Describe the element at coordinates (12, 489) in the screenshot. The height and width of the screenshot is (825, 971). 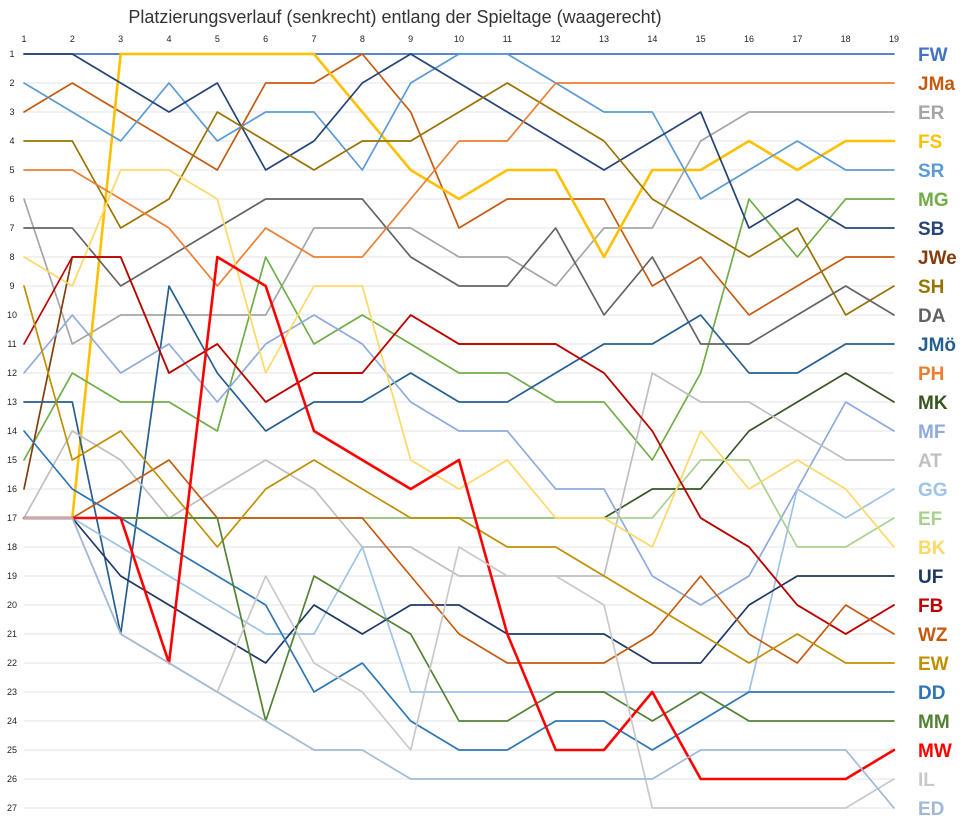
I see `y-tick-label: 16` at that location.